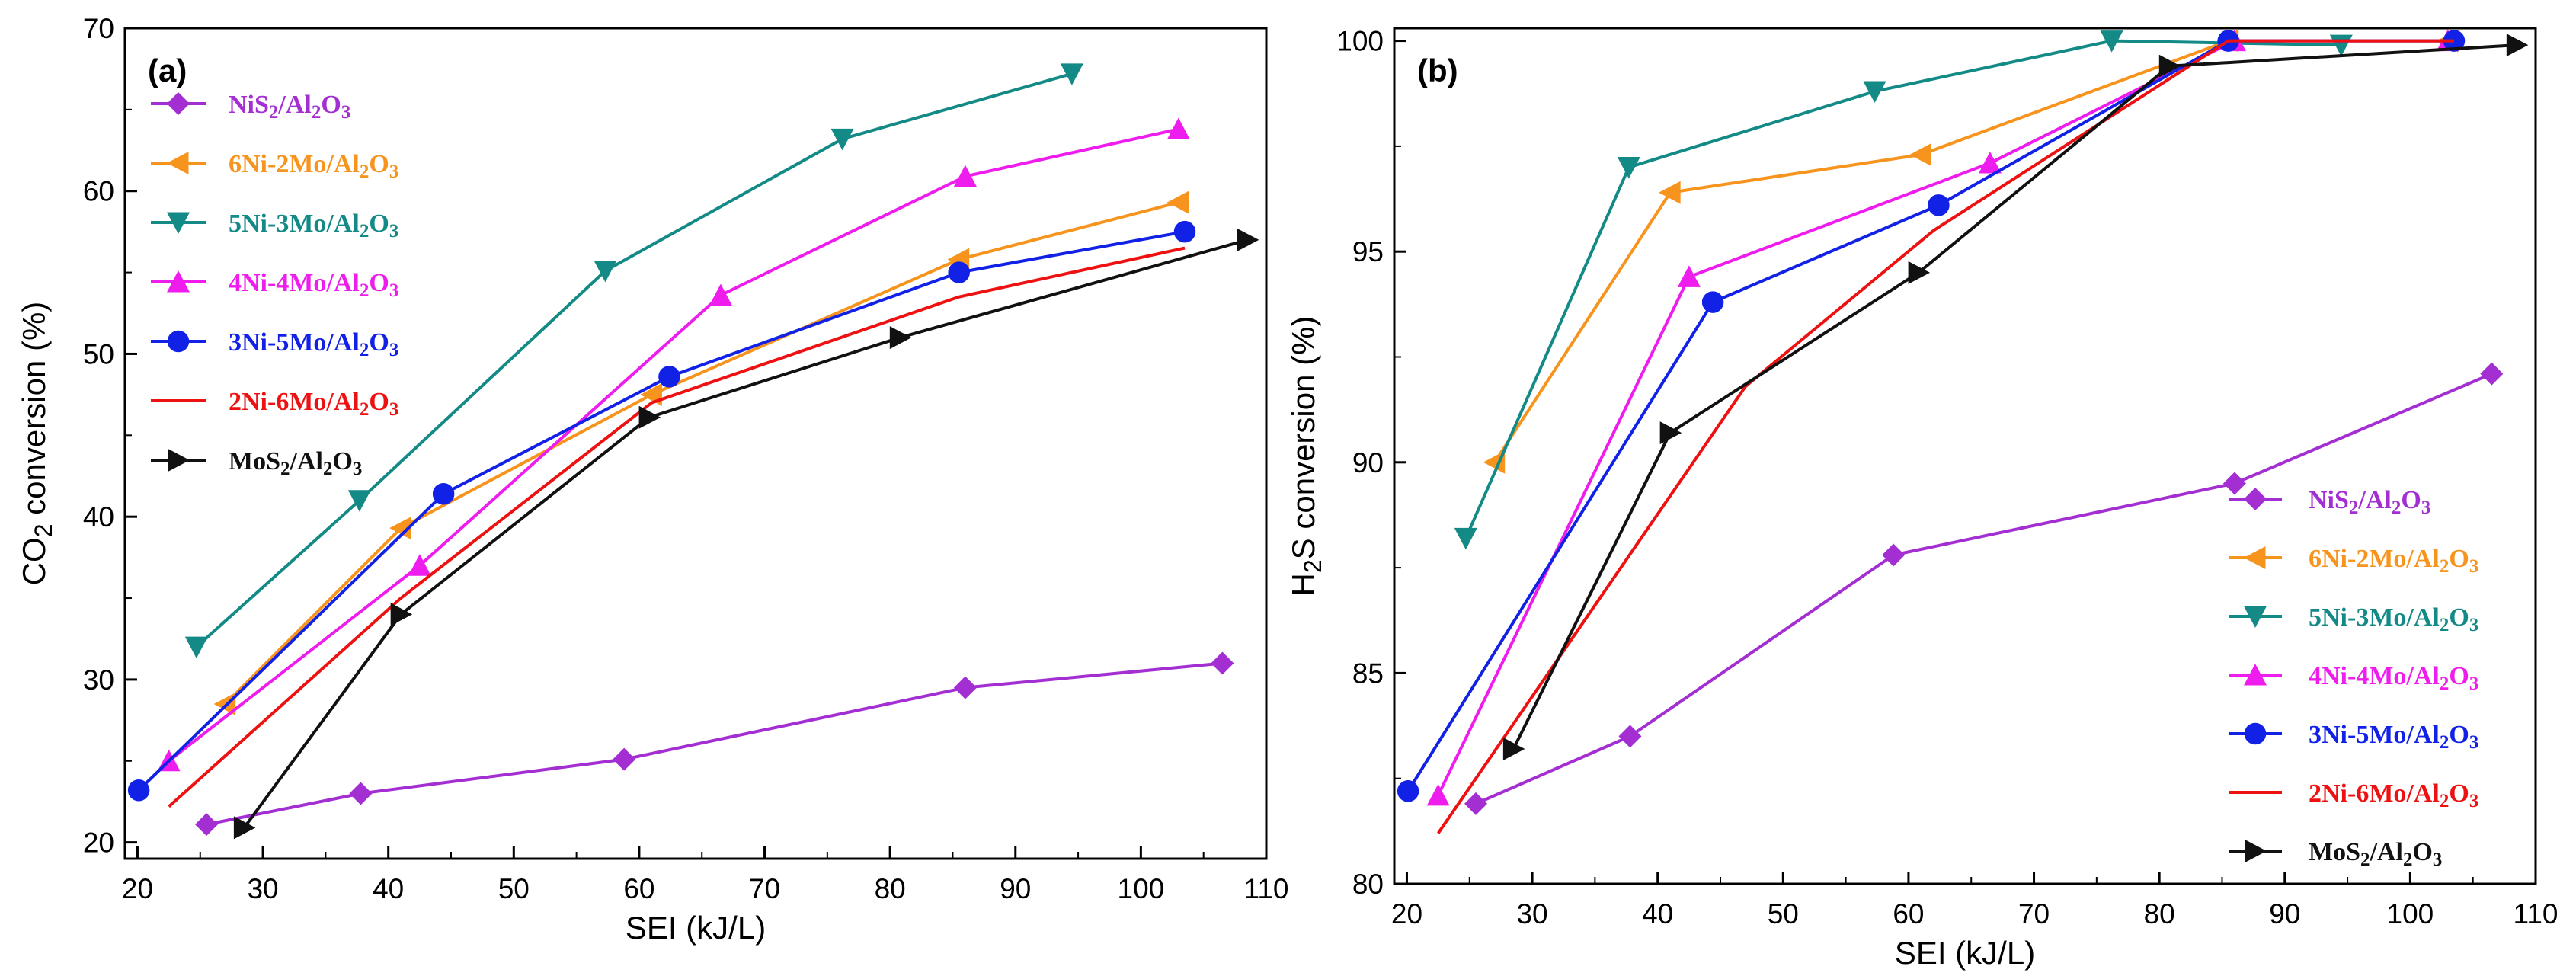  Describe the element at coordinates (256, 463) in the screenshot. I see `legend-item: MoS2/Al2O3` at that location.